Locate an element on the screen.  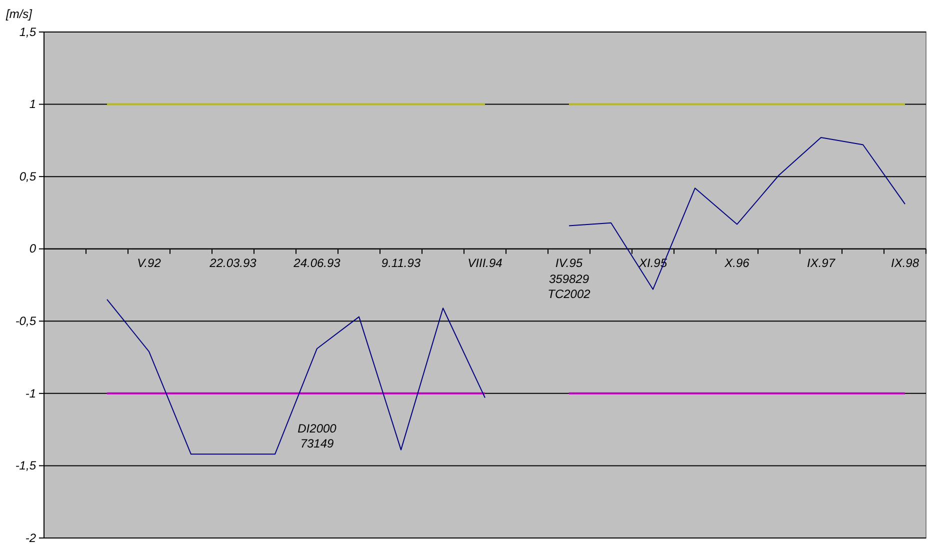
y-axis-title: [m/s] is located at coordinates (19, 14).